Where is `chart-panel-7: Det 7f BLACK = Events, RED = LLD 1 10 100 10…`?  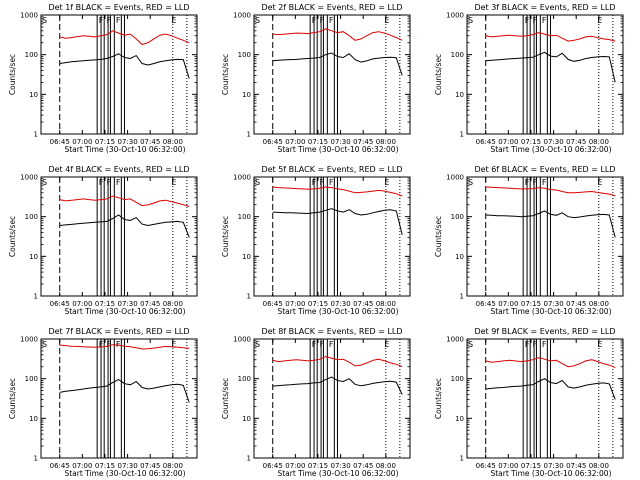 chart-panel-7: Det 7f BLACK = Events, RED = LLD 1 10 100 10… is located at coordinates (103, 402).